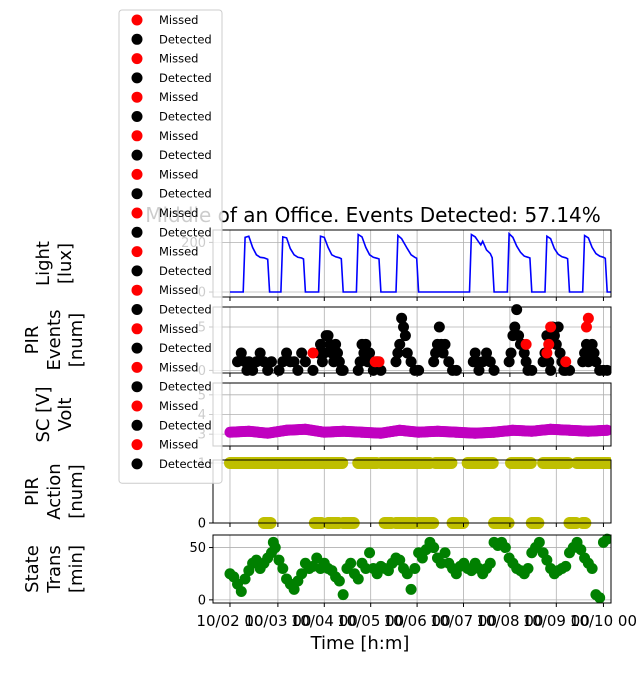 Image resolution: width=639 pixels, height=678 pixels. What do you see at coordinates (54, 569) in the screenshot?
I see `ylabel-state-1: Trans` at bounding box center [54, 569].